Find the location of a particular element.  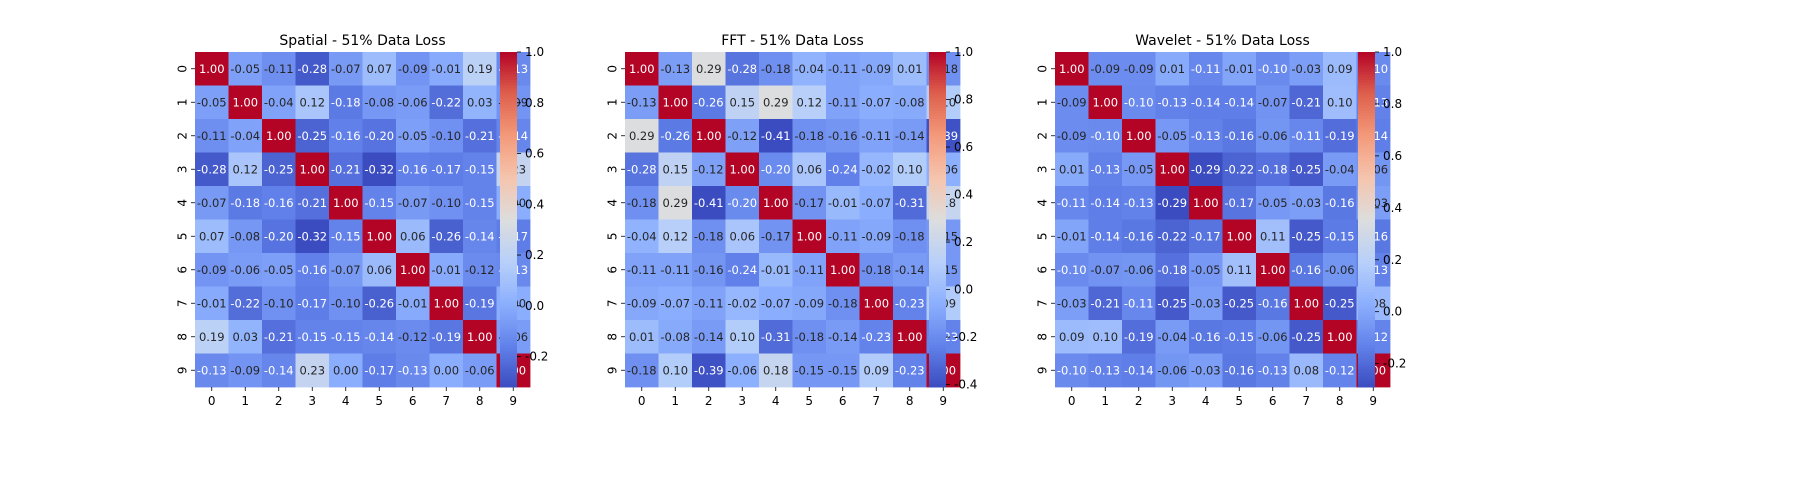

cell-value-label: 0.08 is located at coordinates (1306, 370).